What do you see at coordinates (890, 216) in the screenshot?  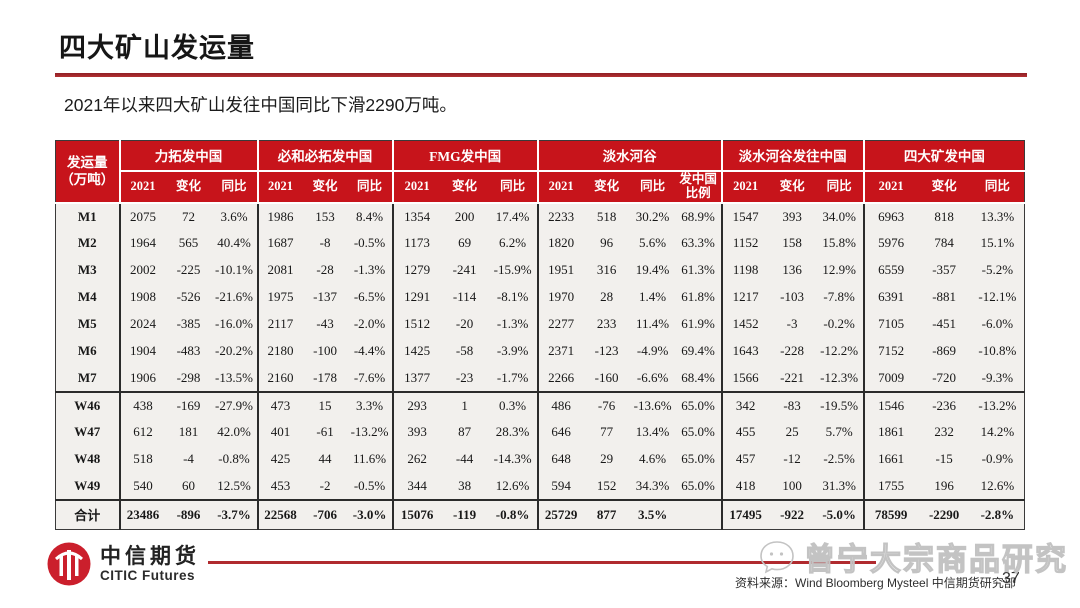 I see `table-cell: 6963` at bounding box center [890, 216].